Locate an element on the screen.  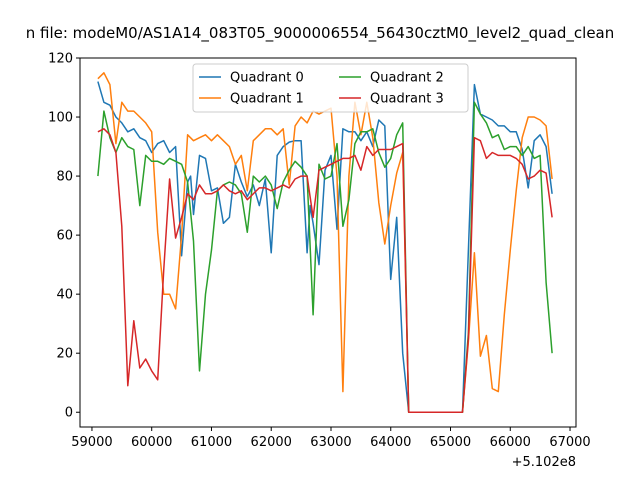
y-tick-label: 80 is located at coordinates (64, 177).